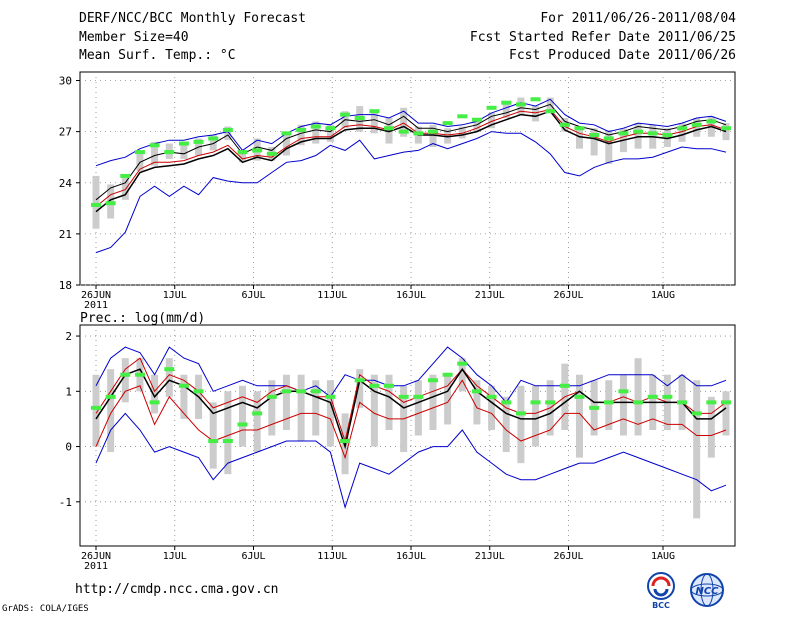  What do you see at coordinates (707, 591) in the screenshot?
I see `ncc-logo-text: NCC` at bounding box center [707, 591].